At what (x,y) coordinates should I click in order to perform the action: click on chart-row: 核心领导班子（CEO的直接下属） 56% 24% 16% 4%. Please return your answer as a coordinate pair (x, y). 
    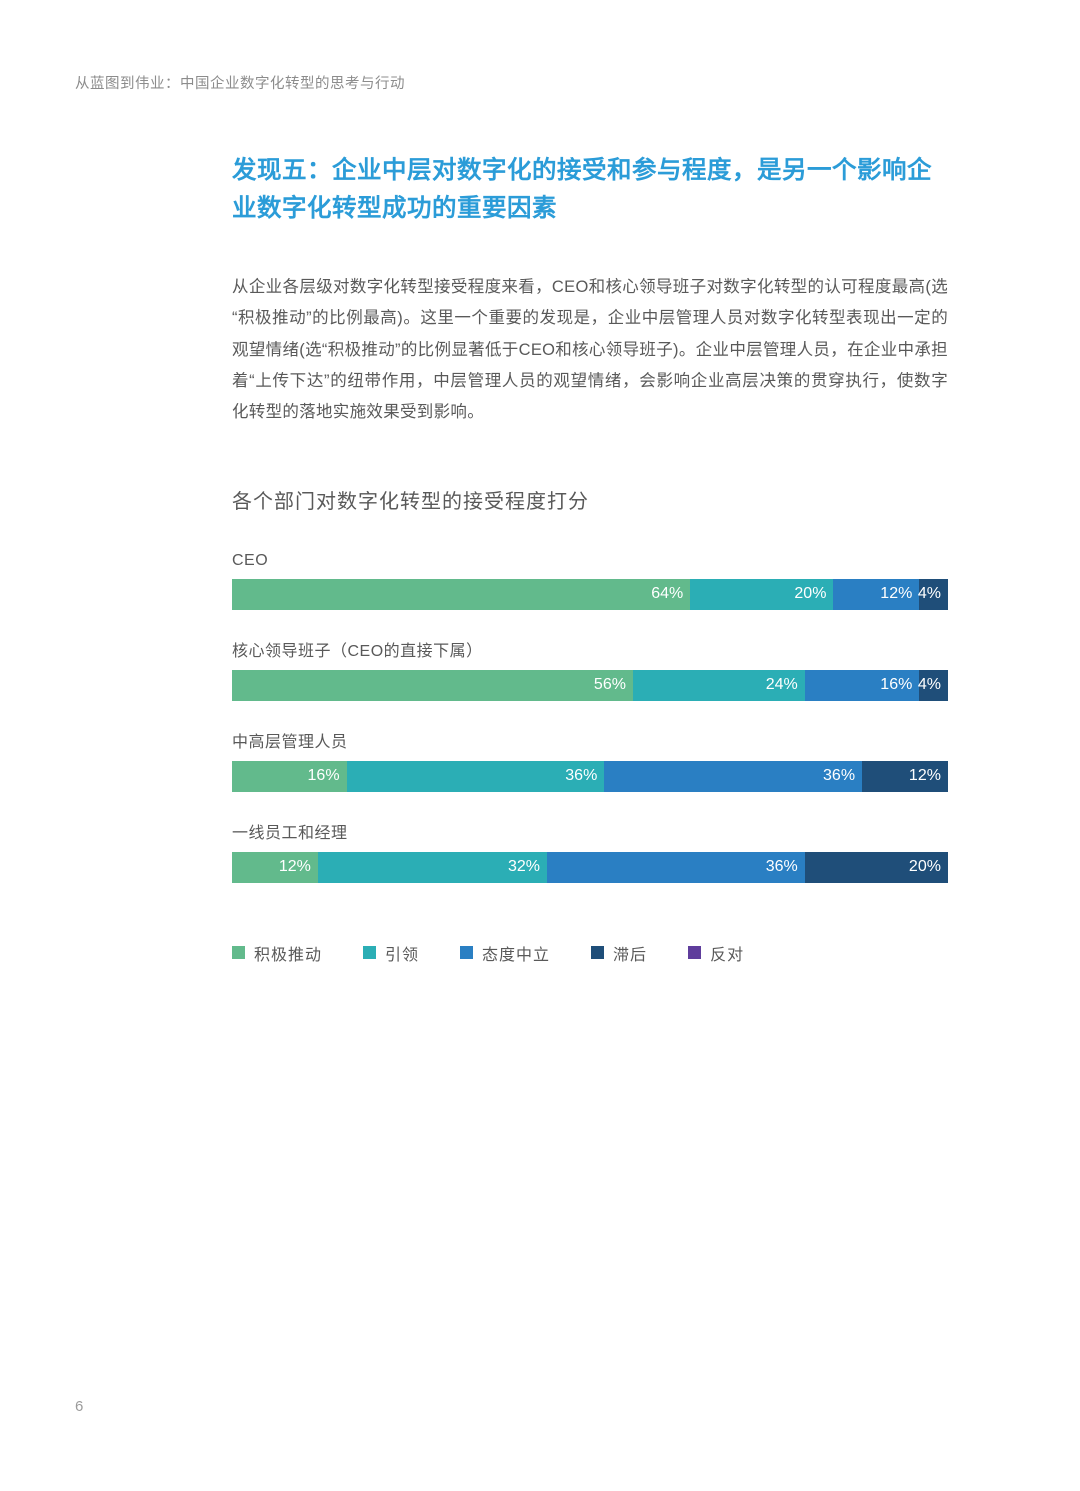
    Looking at the image, I should click on (590, 669).